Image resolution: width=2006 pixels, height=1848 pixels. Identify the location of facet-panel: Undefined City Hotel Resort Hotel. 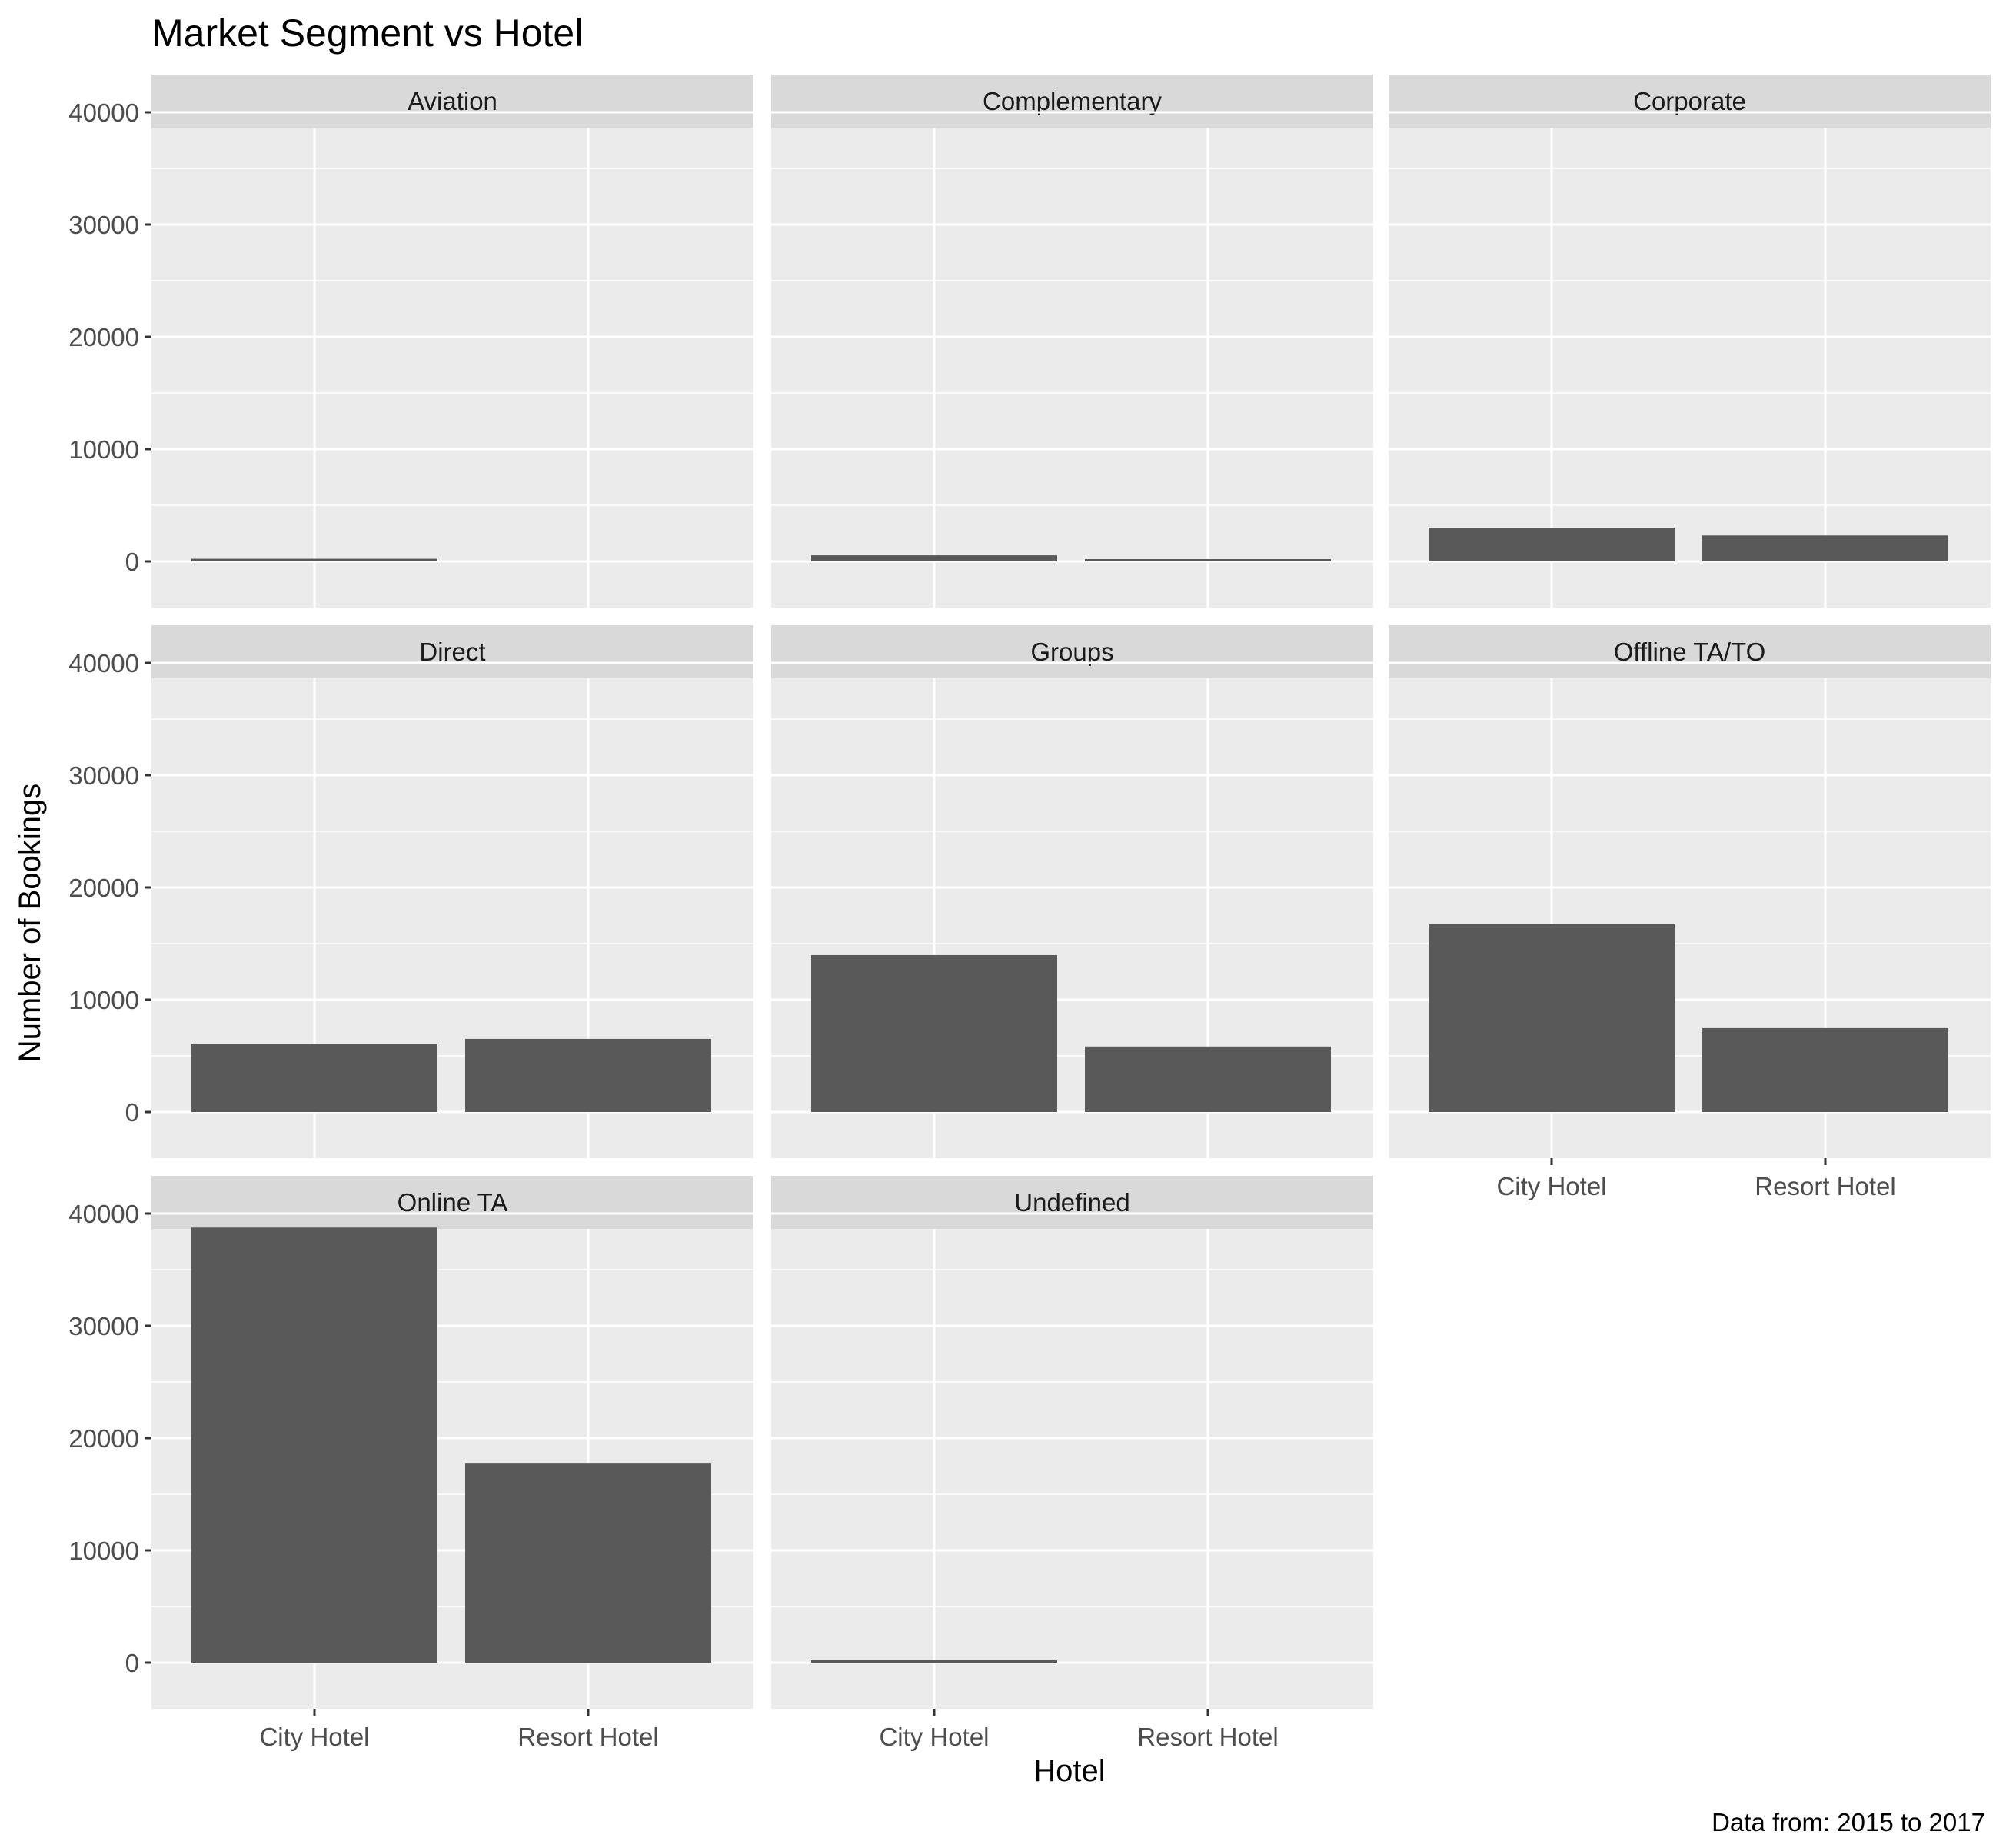
(1072, 1463).